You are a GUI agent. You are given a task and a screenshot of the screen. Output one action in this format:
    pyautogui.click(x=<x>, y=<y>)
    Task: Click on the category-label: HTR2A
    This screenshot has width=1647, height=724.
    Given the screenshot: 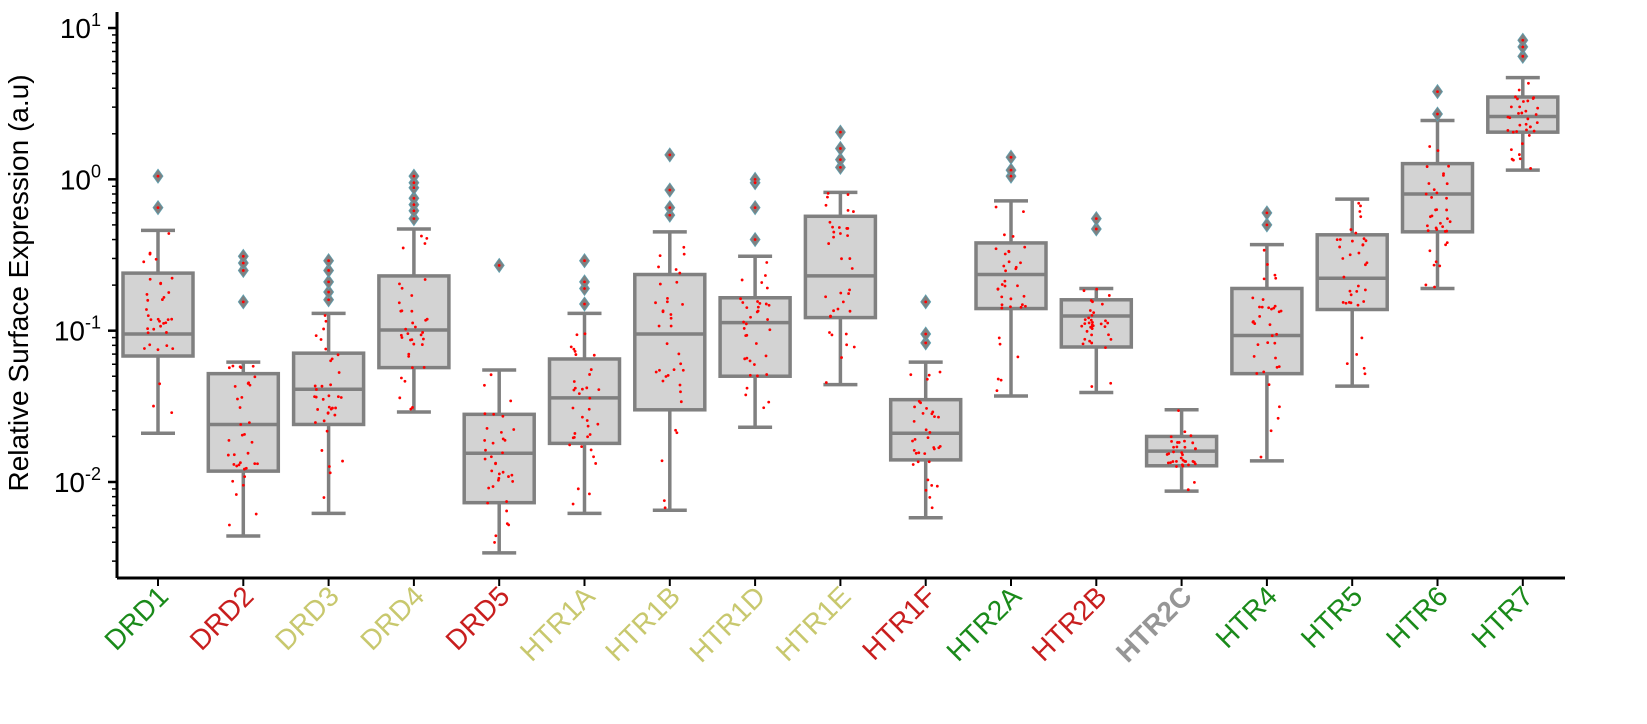 What is the action you would take?
    pyautogui.click(x=983, y=623)
    